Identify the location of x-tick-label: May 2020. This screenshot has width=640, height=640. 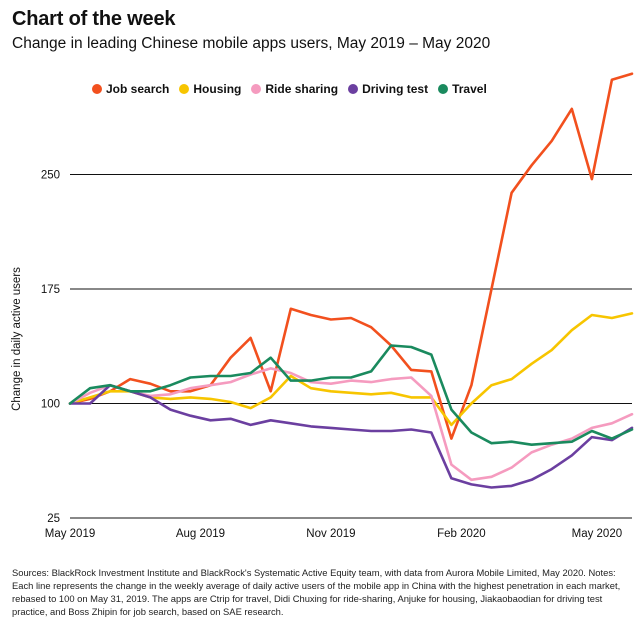
(597, 534).